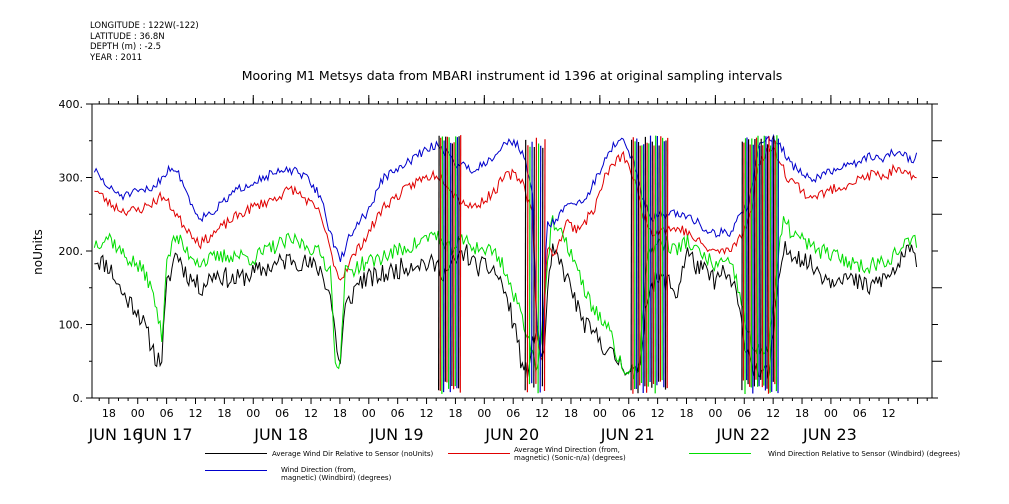  What do you see at coordinates (829, 434) in the screenshot?
I see `x-day-label: JUN 23` at bounding box center [829, 434].